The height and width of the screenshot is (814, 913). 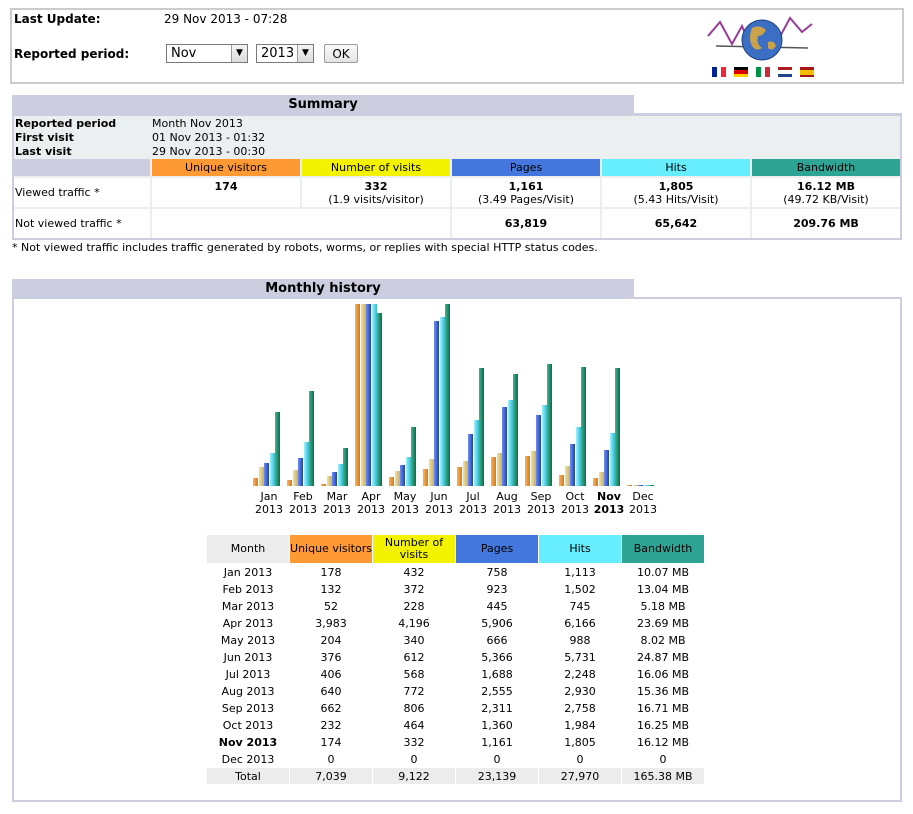 What do you see at coordinates (497, 549) in the screenshot?
I see `col-pages: Pages` at bounding box center [497, 549].